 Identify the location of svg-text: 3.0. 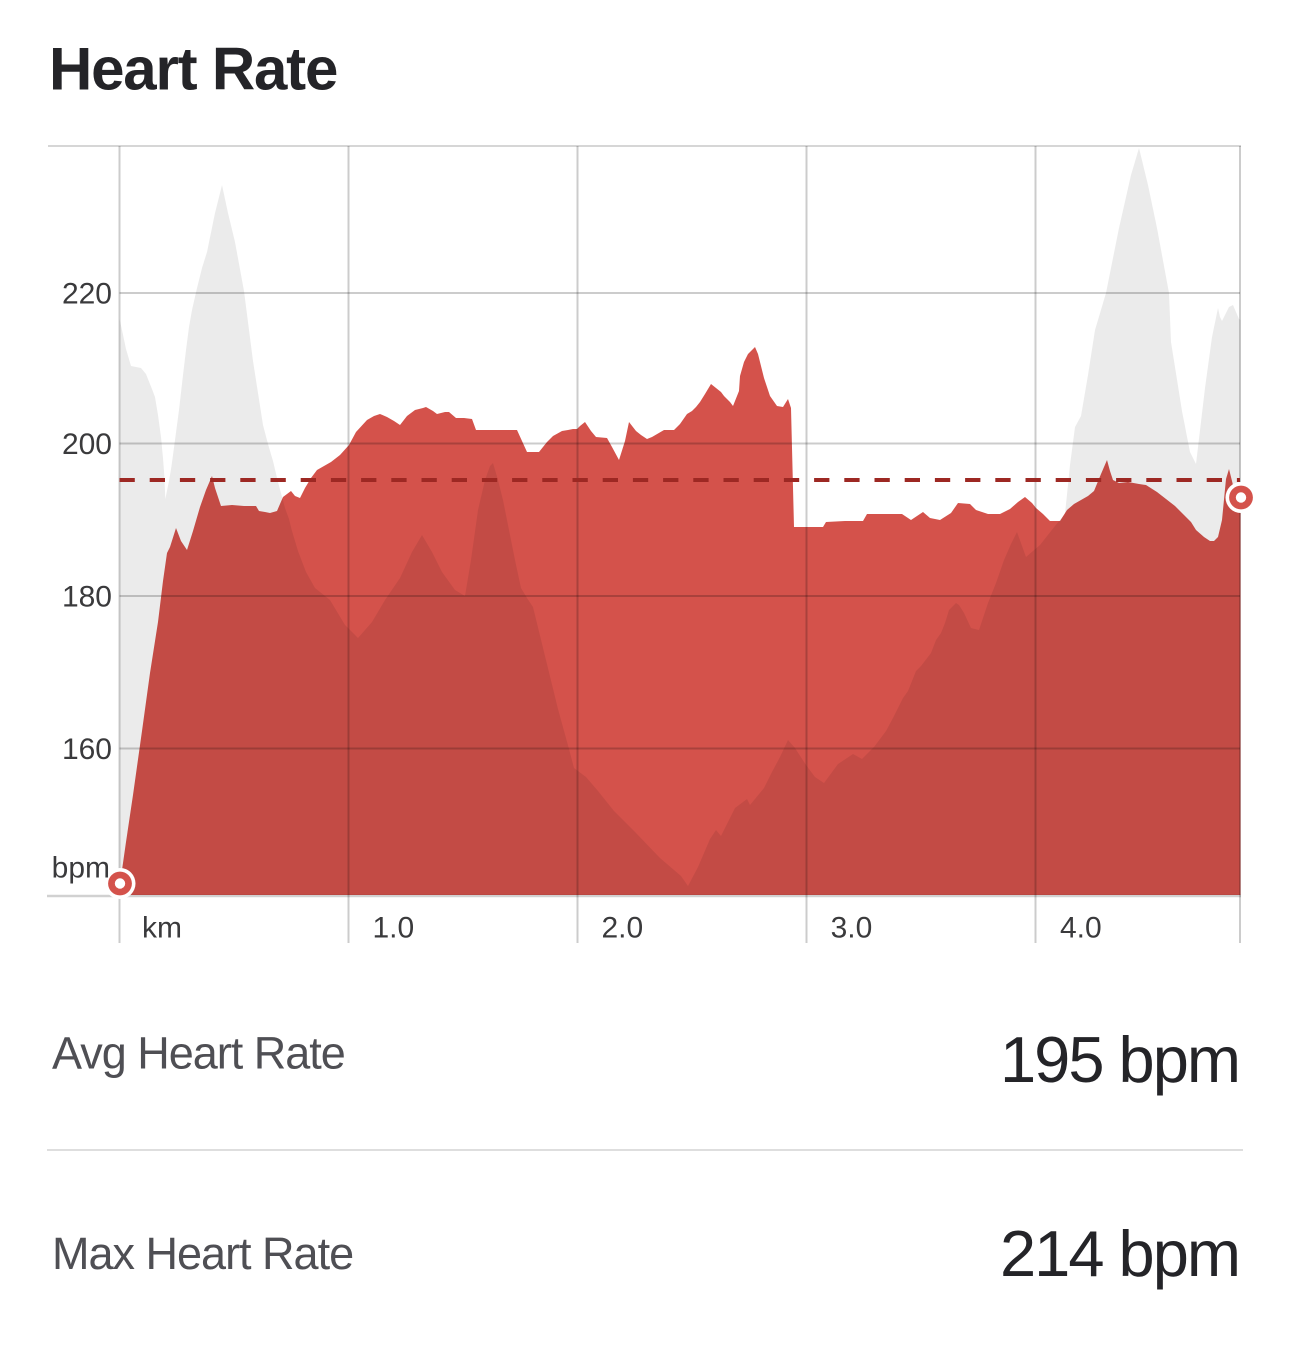
(852, 928).